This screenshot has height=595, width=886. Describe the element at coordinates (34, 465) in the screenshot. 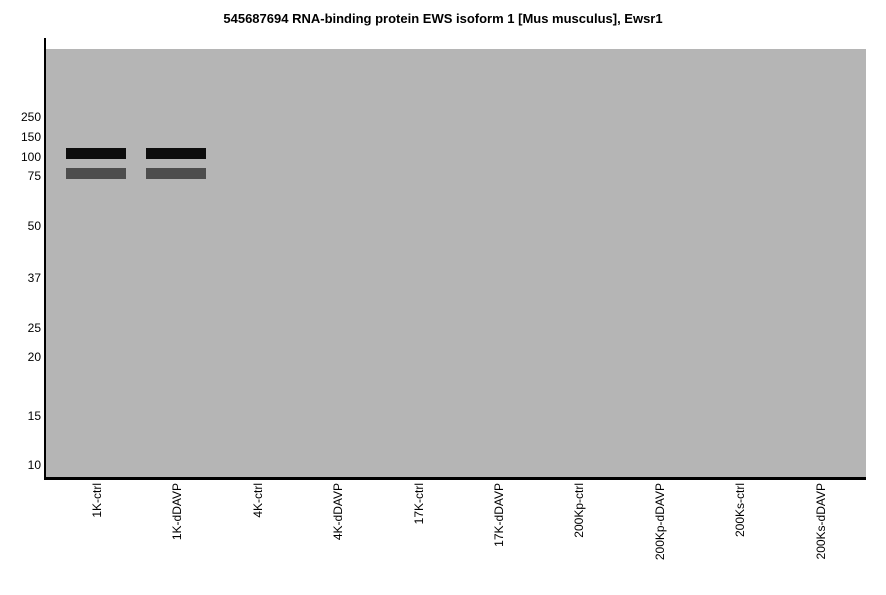

I see `y-tick-label-10: 10` at that location.